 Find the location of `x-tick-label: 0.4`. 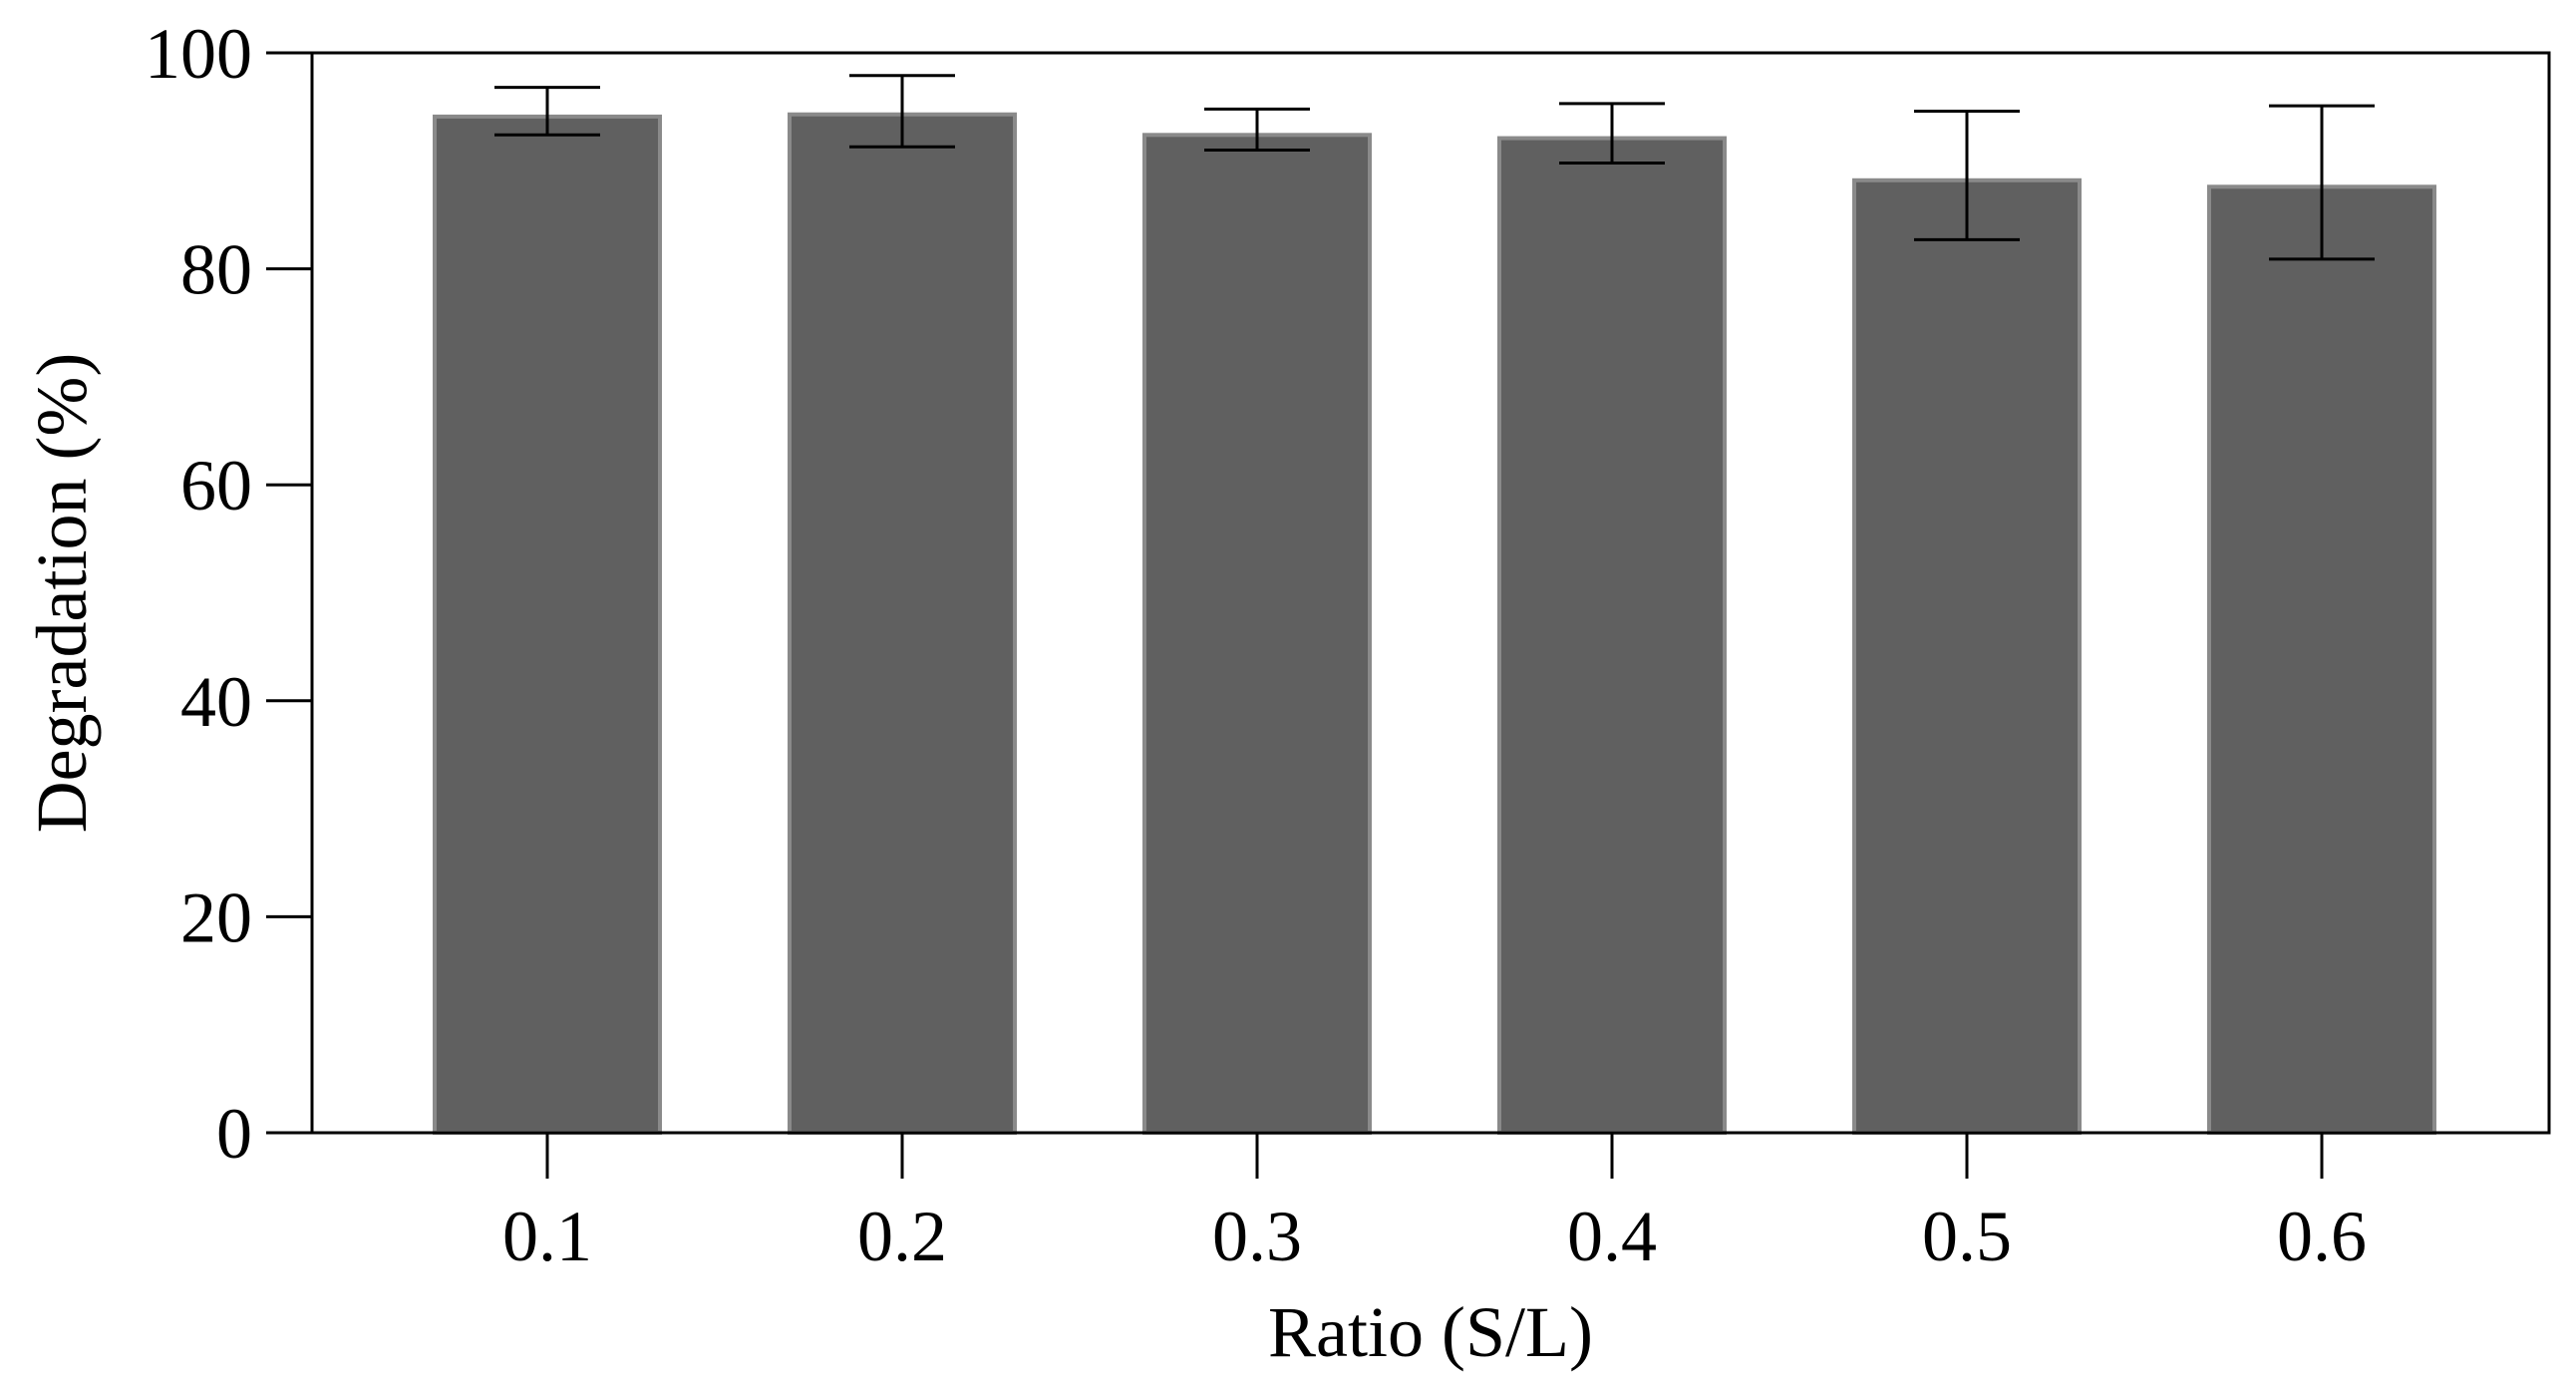

x-tick-label: 0.4 is located at coordinates (1612, 1236).